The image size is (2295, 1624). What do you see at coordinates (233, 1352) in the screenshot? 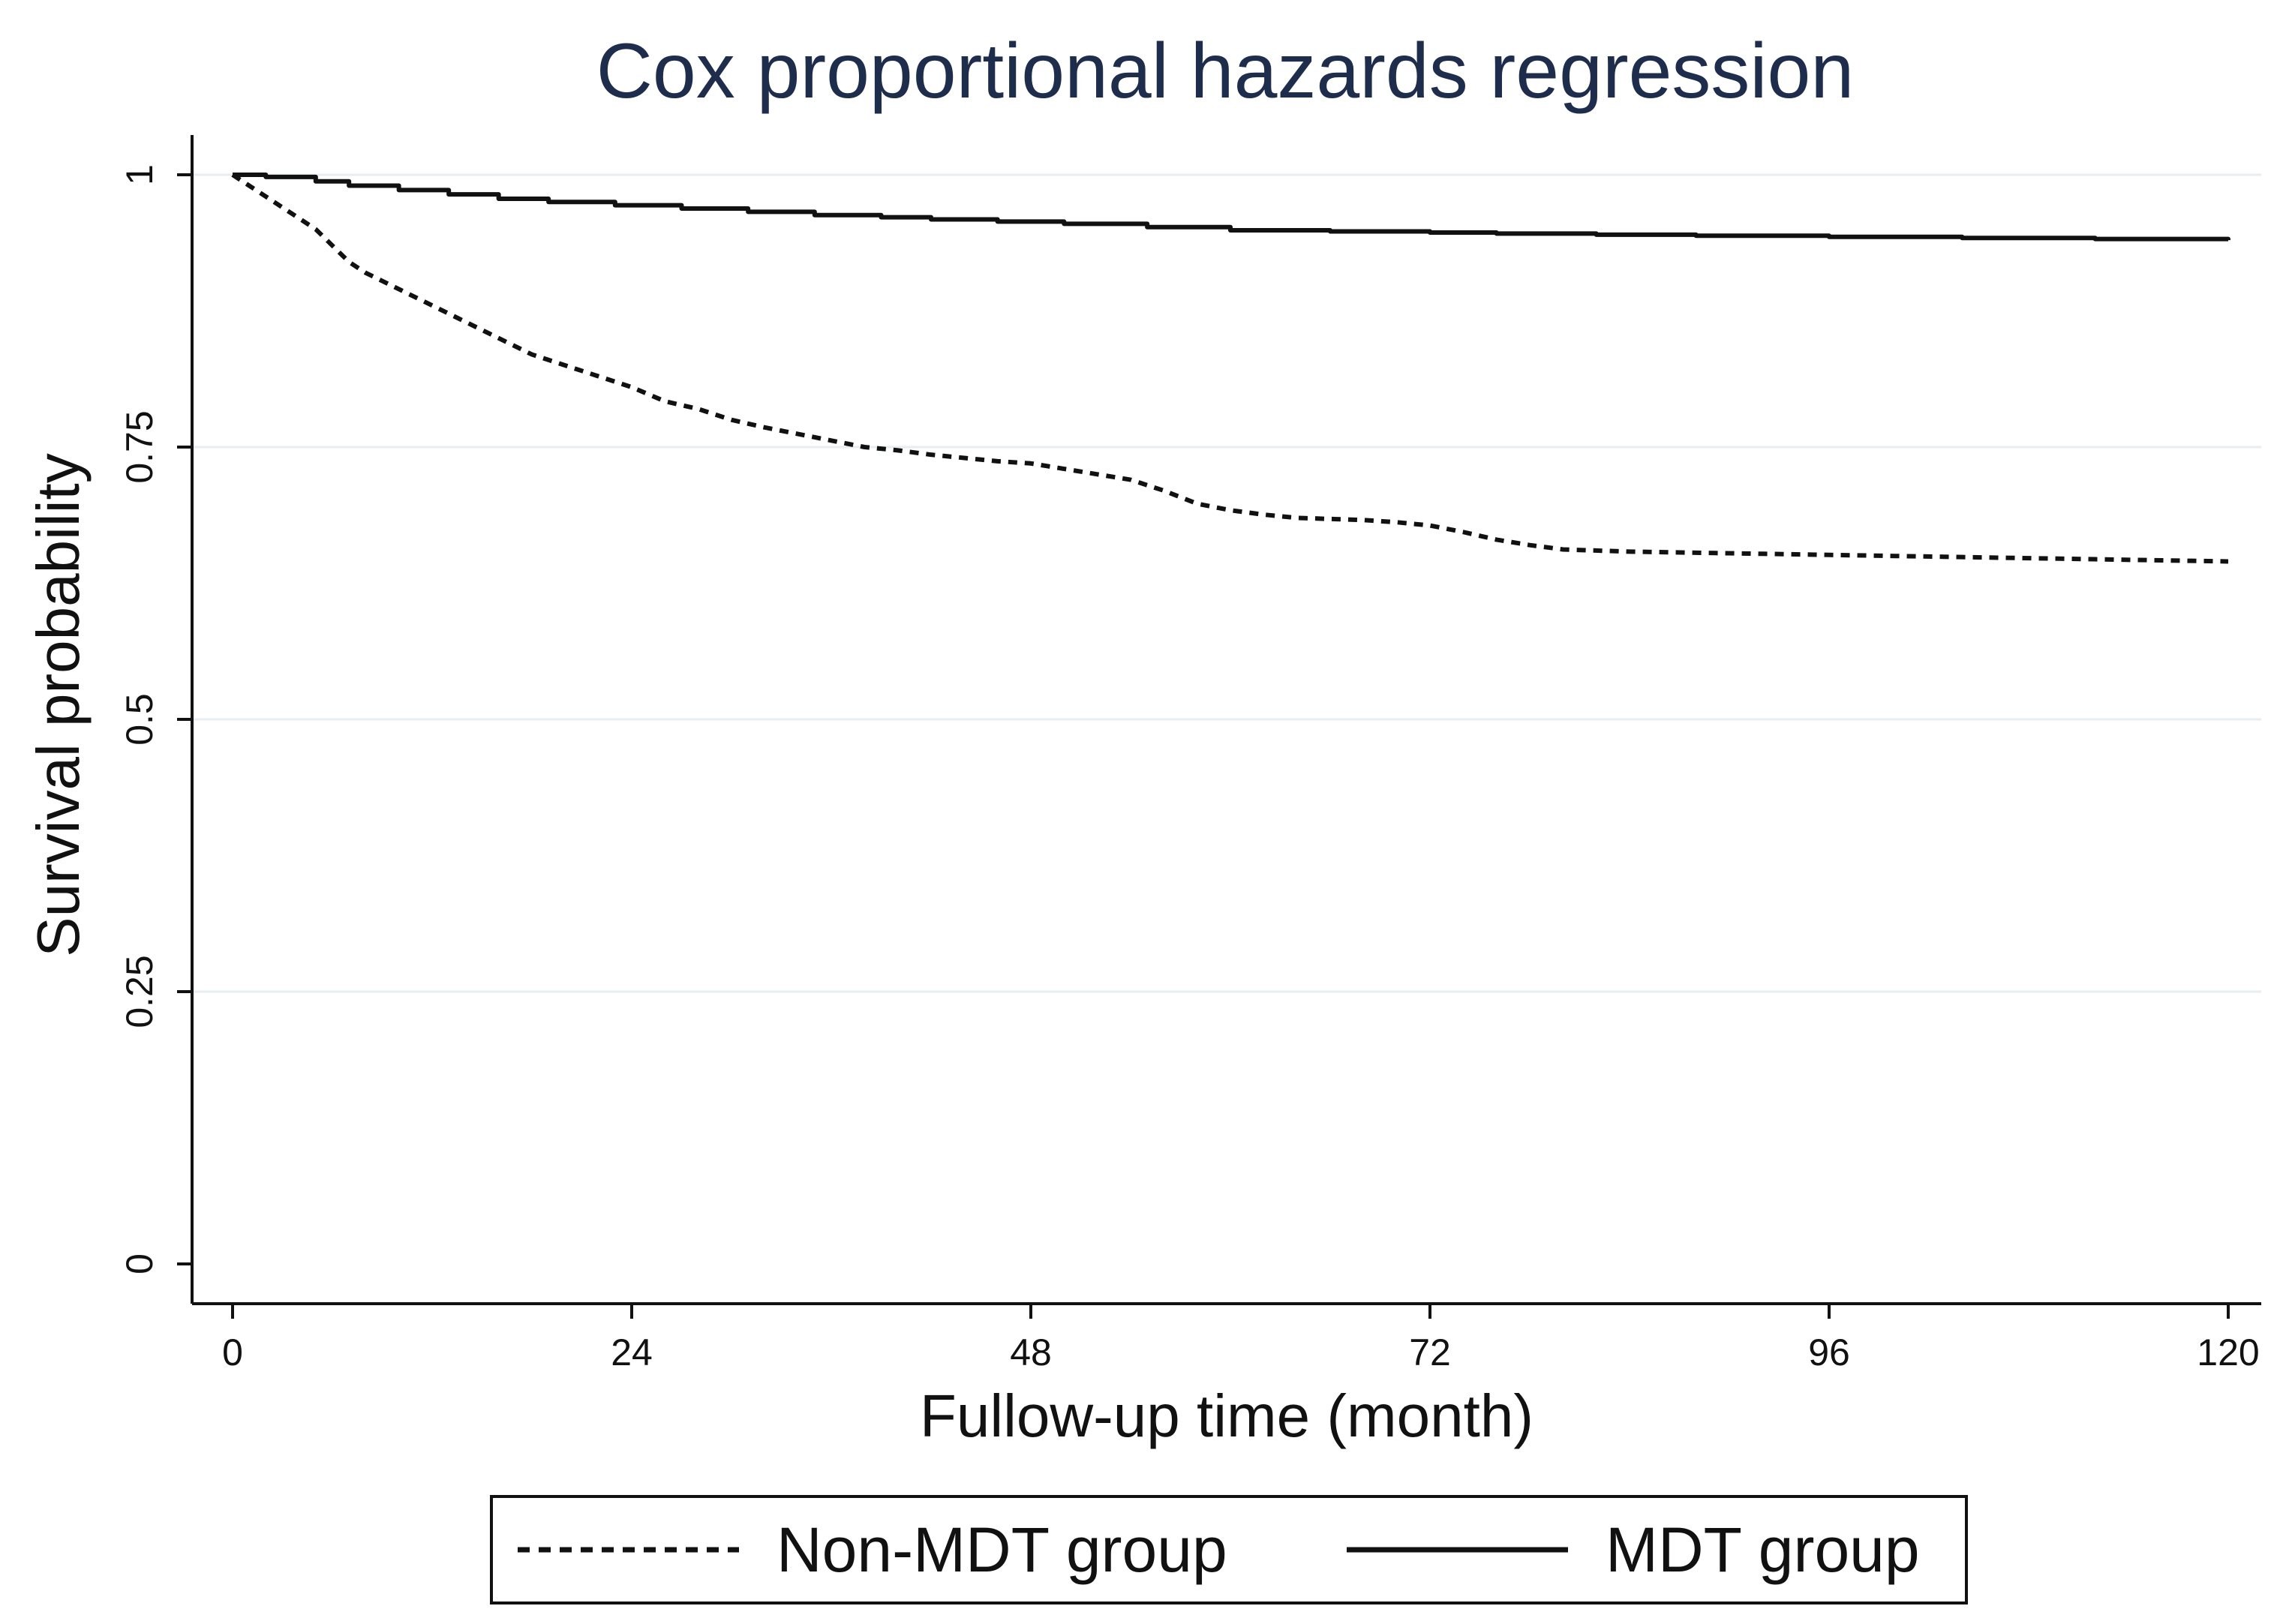
I see `x-tick-label: 0` at bounding box center [233, 1352].